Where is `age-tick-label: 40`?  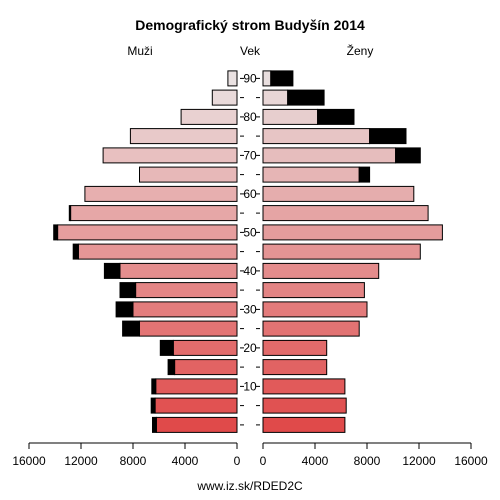
age-tick-label: 40 is located at coordinates (250, 271).